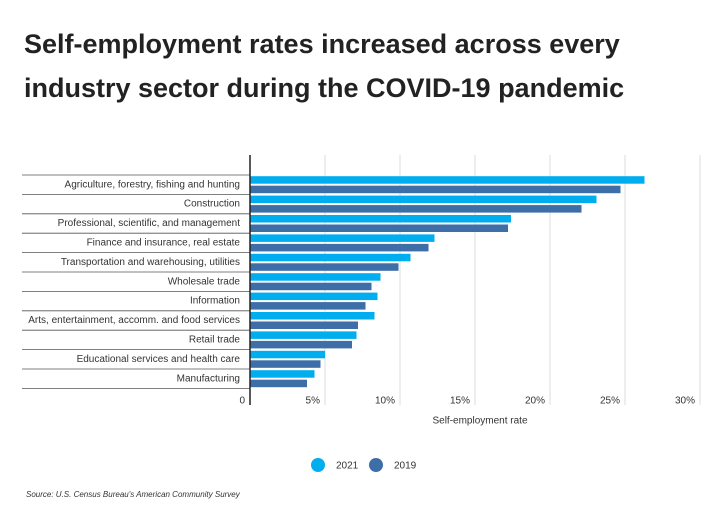 The height and width of the screenshot is (506, 725). I want to click on y-tick-label: Professional, scientific, and management, so click(149, 223).